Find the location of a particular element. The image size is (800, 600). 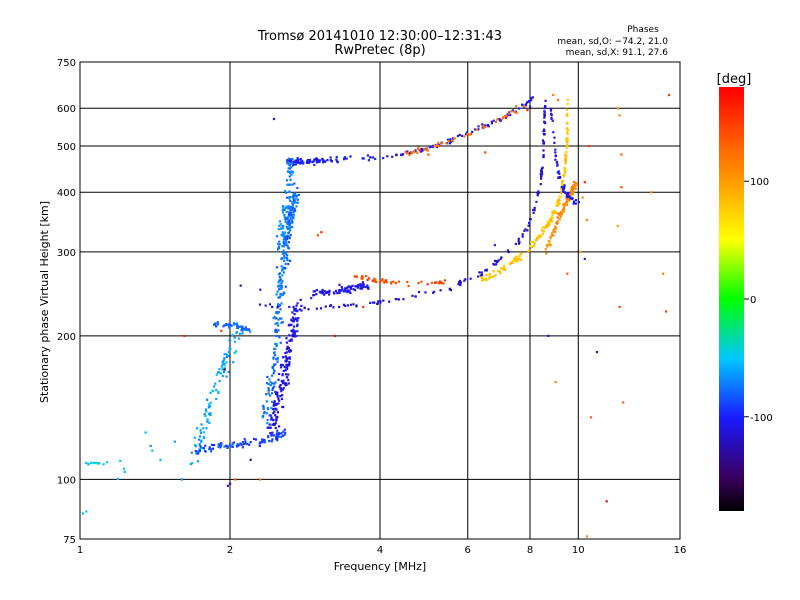

x-tick-label: 1 is located at coordinates (80, 550).